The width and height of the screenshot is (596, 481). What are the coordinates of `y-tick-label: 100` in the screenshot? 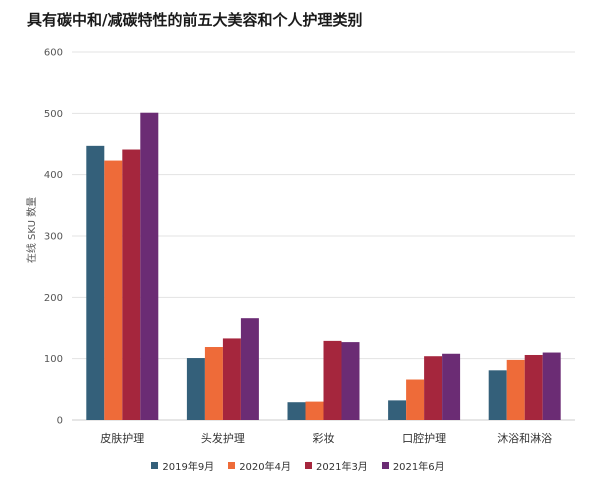 It's located at (53, 359).